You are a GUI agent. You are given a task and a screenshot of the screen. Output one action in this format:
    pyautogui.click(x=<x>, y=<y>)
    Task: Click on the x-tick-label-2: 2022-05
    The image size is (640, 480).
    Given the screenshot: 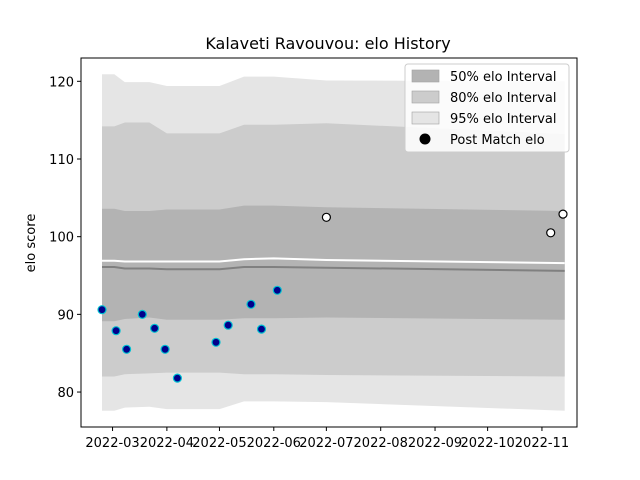 What is the action you would take?
    pyautogui.click(x=219, y=443)
    